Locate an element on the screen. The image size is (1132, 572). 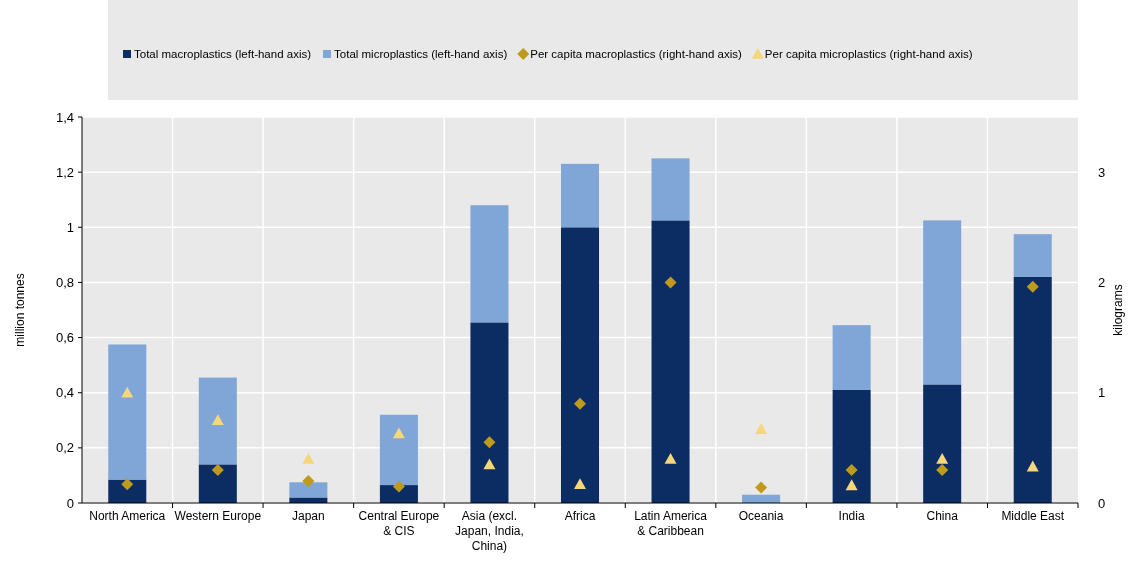
y-tick-label: 0 is located at coordinates (70, 503).